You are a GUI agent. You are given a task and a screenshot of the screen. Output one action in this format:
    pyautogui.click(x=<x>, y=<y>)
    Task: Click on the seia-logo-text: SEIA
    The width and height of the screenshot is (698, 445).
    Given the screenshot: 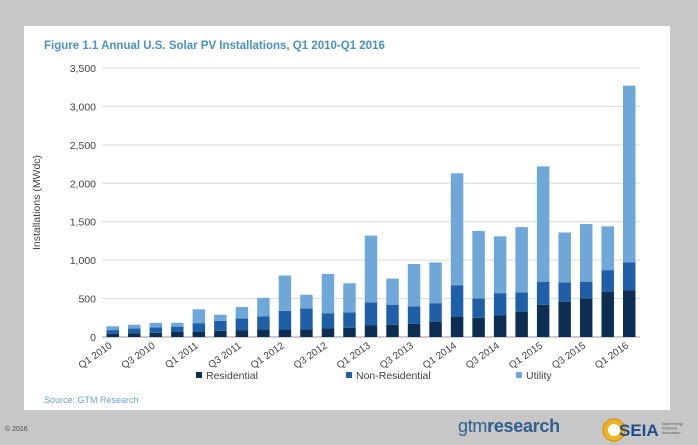 What is the action you would take?
    pyautogui.click(x=639, y=430)
    